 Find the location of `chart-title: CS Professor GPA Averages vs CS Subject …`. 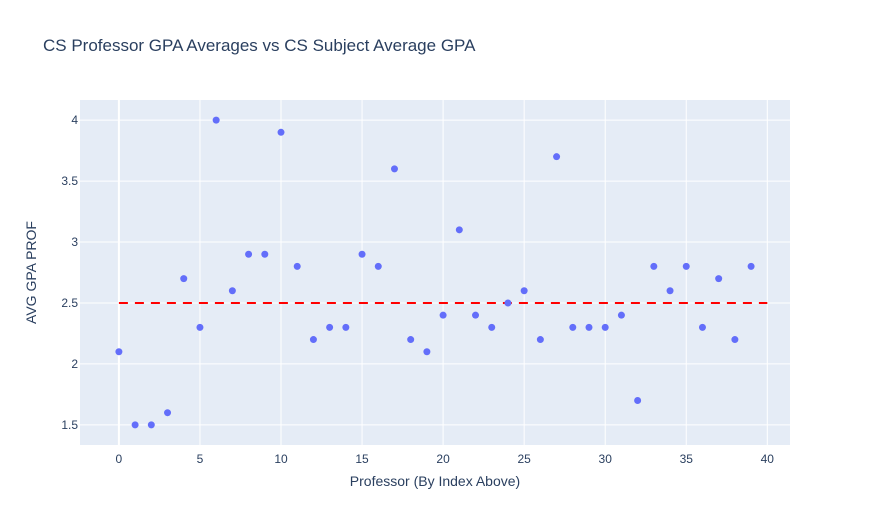

chart-title: CS Professor GPA Averages vs CS Subject … is located at coordinates (259, 45).